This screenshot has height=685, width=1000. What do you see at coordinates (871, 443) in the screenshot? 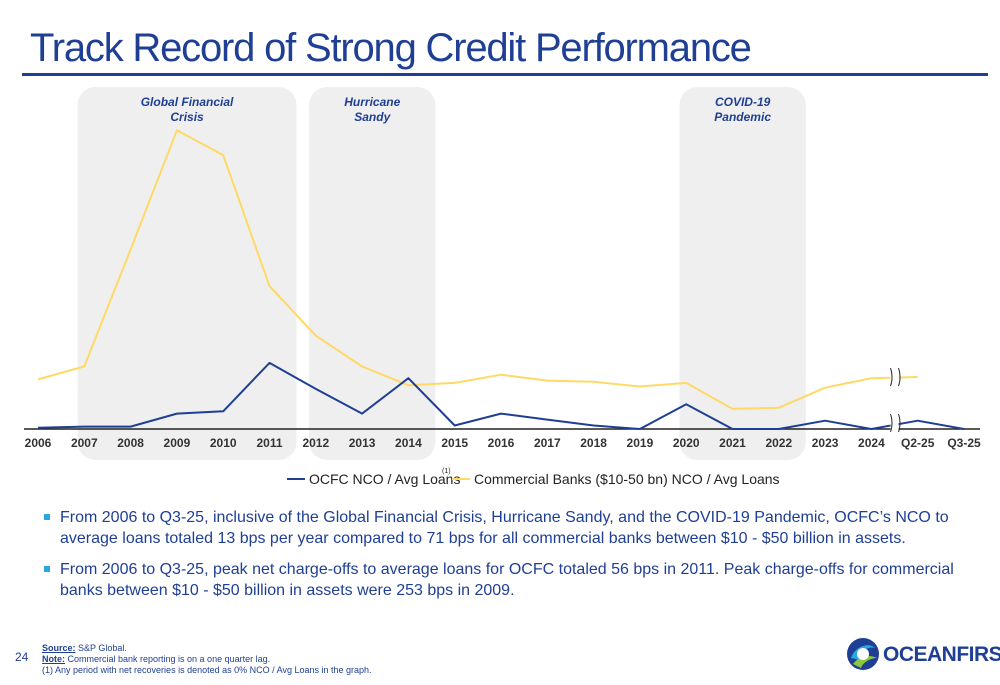
I see `x-tick-label: 2024` at bounding box center [871, 443].